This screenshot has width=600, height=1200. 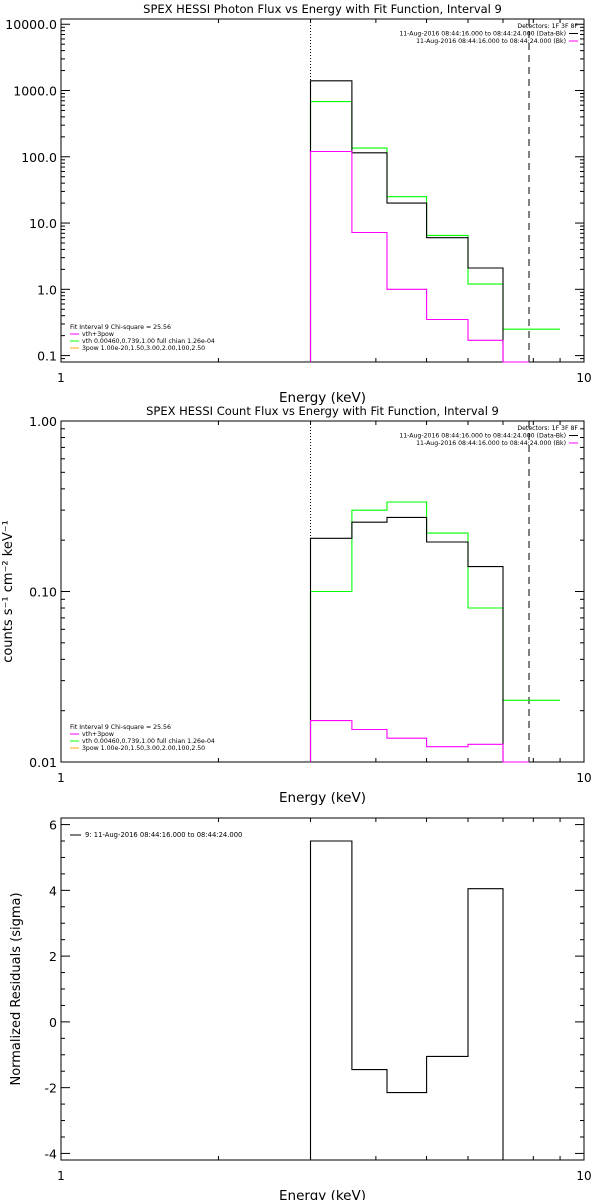 What do you see at coordinates (322, 1194) in the screenshot?
I see `resid-x-axis-label: Energy (keV)` at bounding box center [322, 1194].